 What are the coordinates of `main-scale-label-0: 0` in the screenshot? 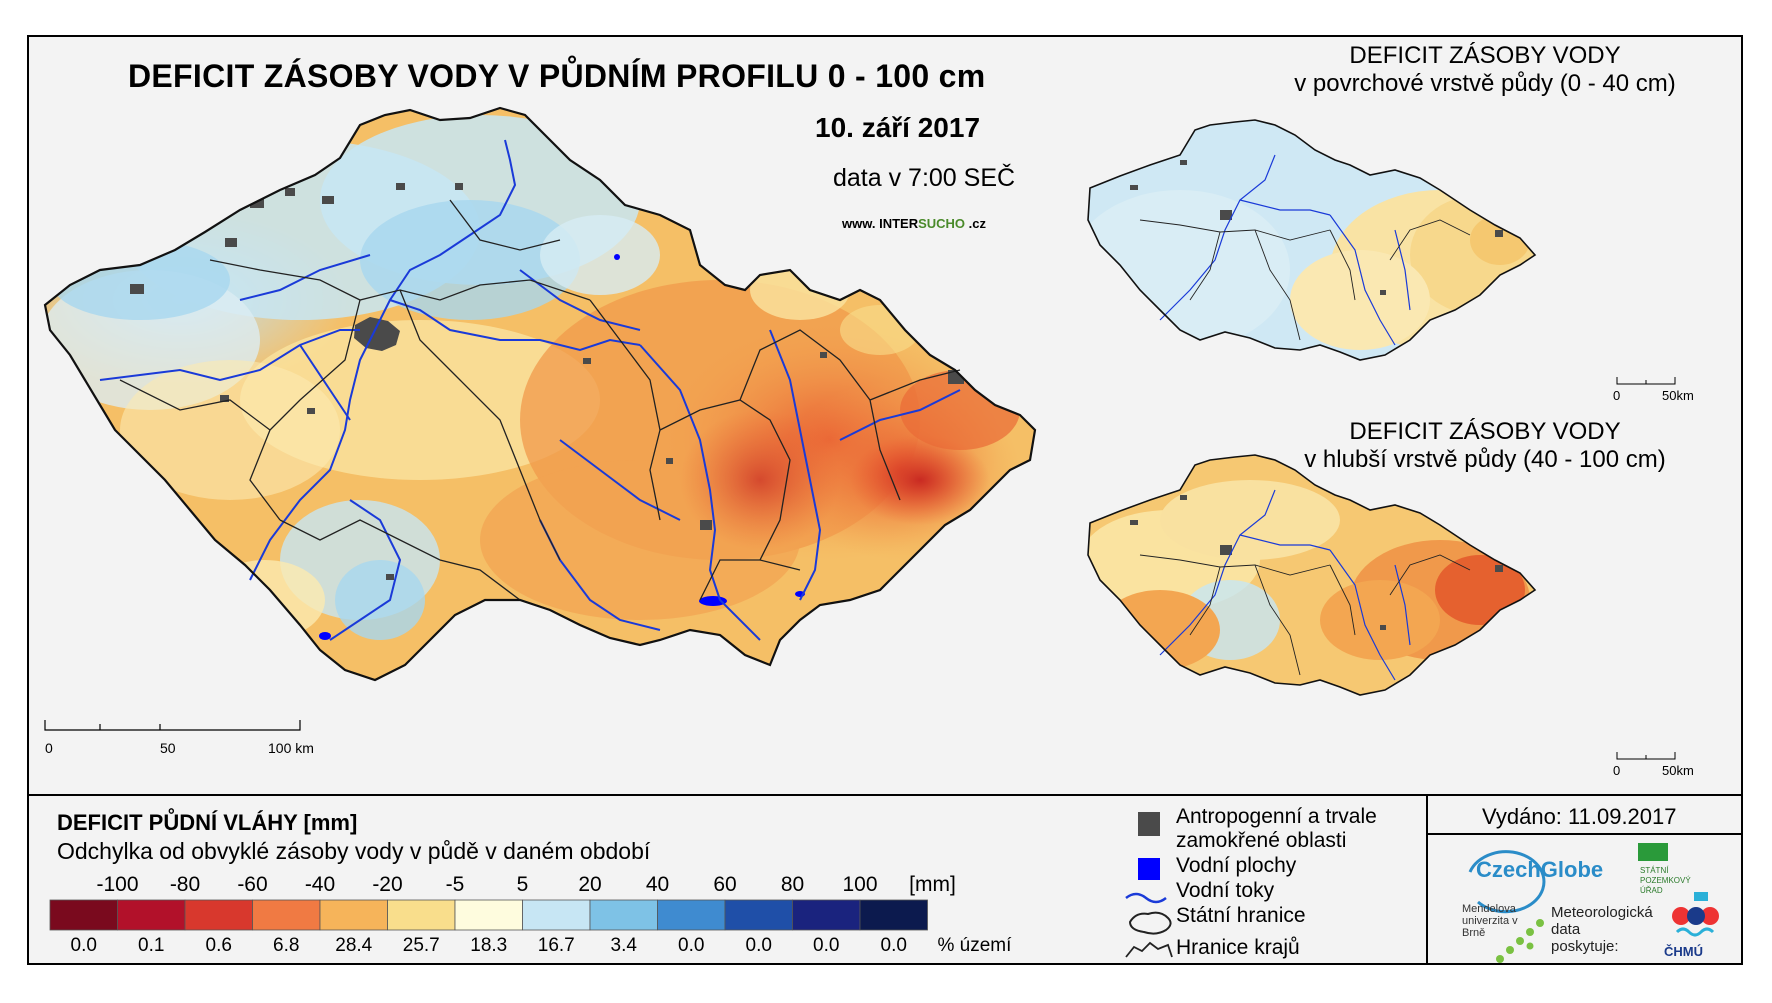 It's located at (49, 748).